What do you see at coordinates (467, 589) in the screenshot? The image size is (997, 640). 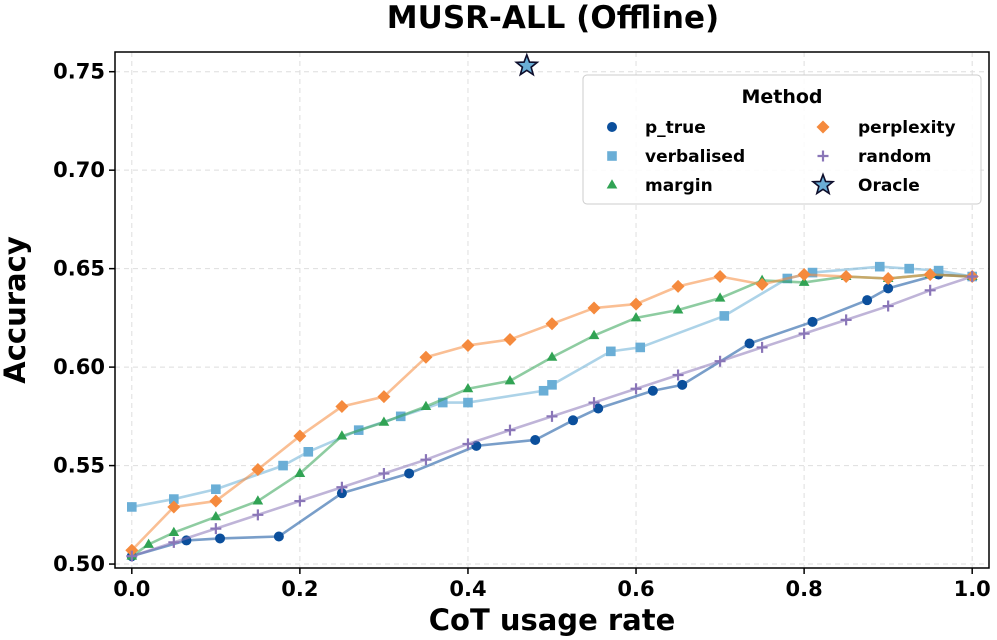 I see `x-tick-label: 0.4` at bounding box center [467, 589].